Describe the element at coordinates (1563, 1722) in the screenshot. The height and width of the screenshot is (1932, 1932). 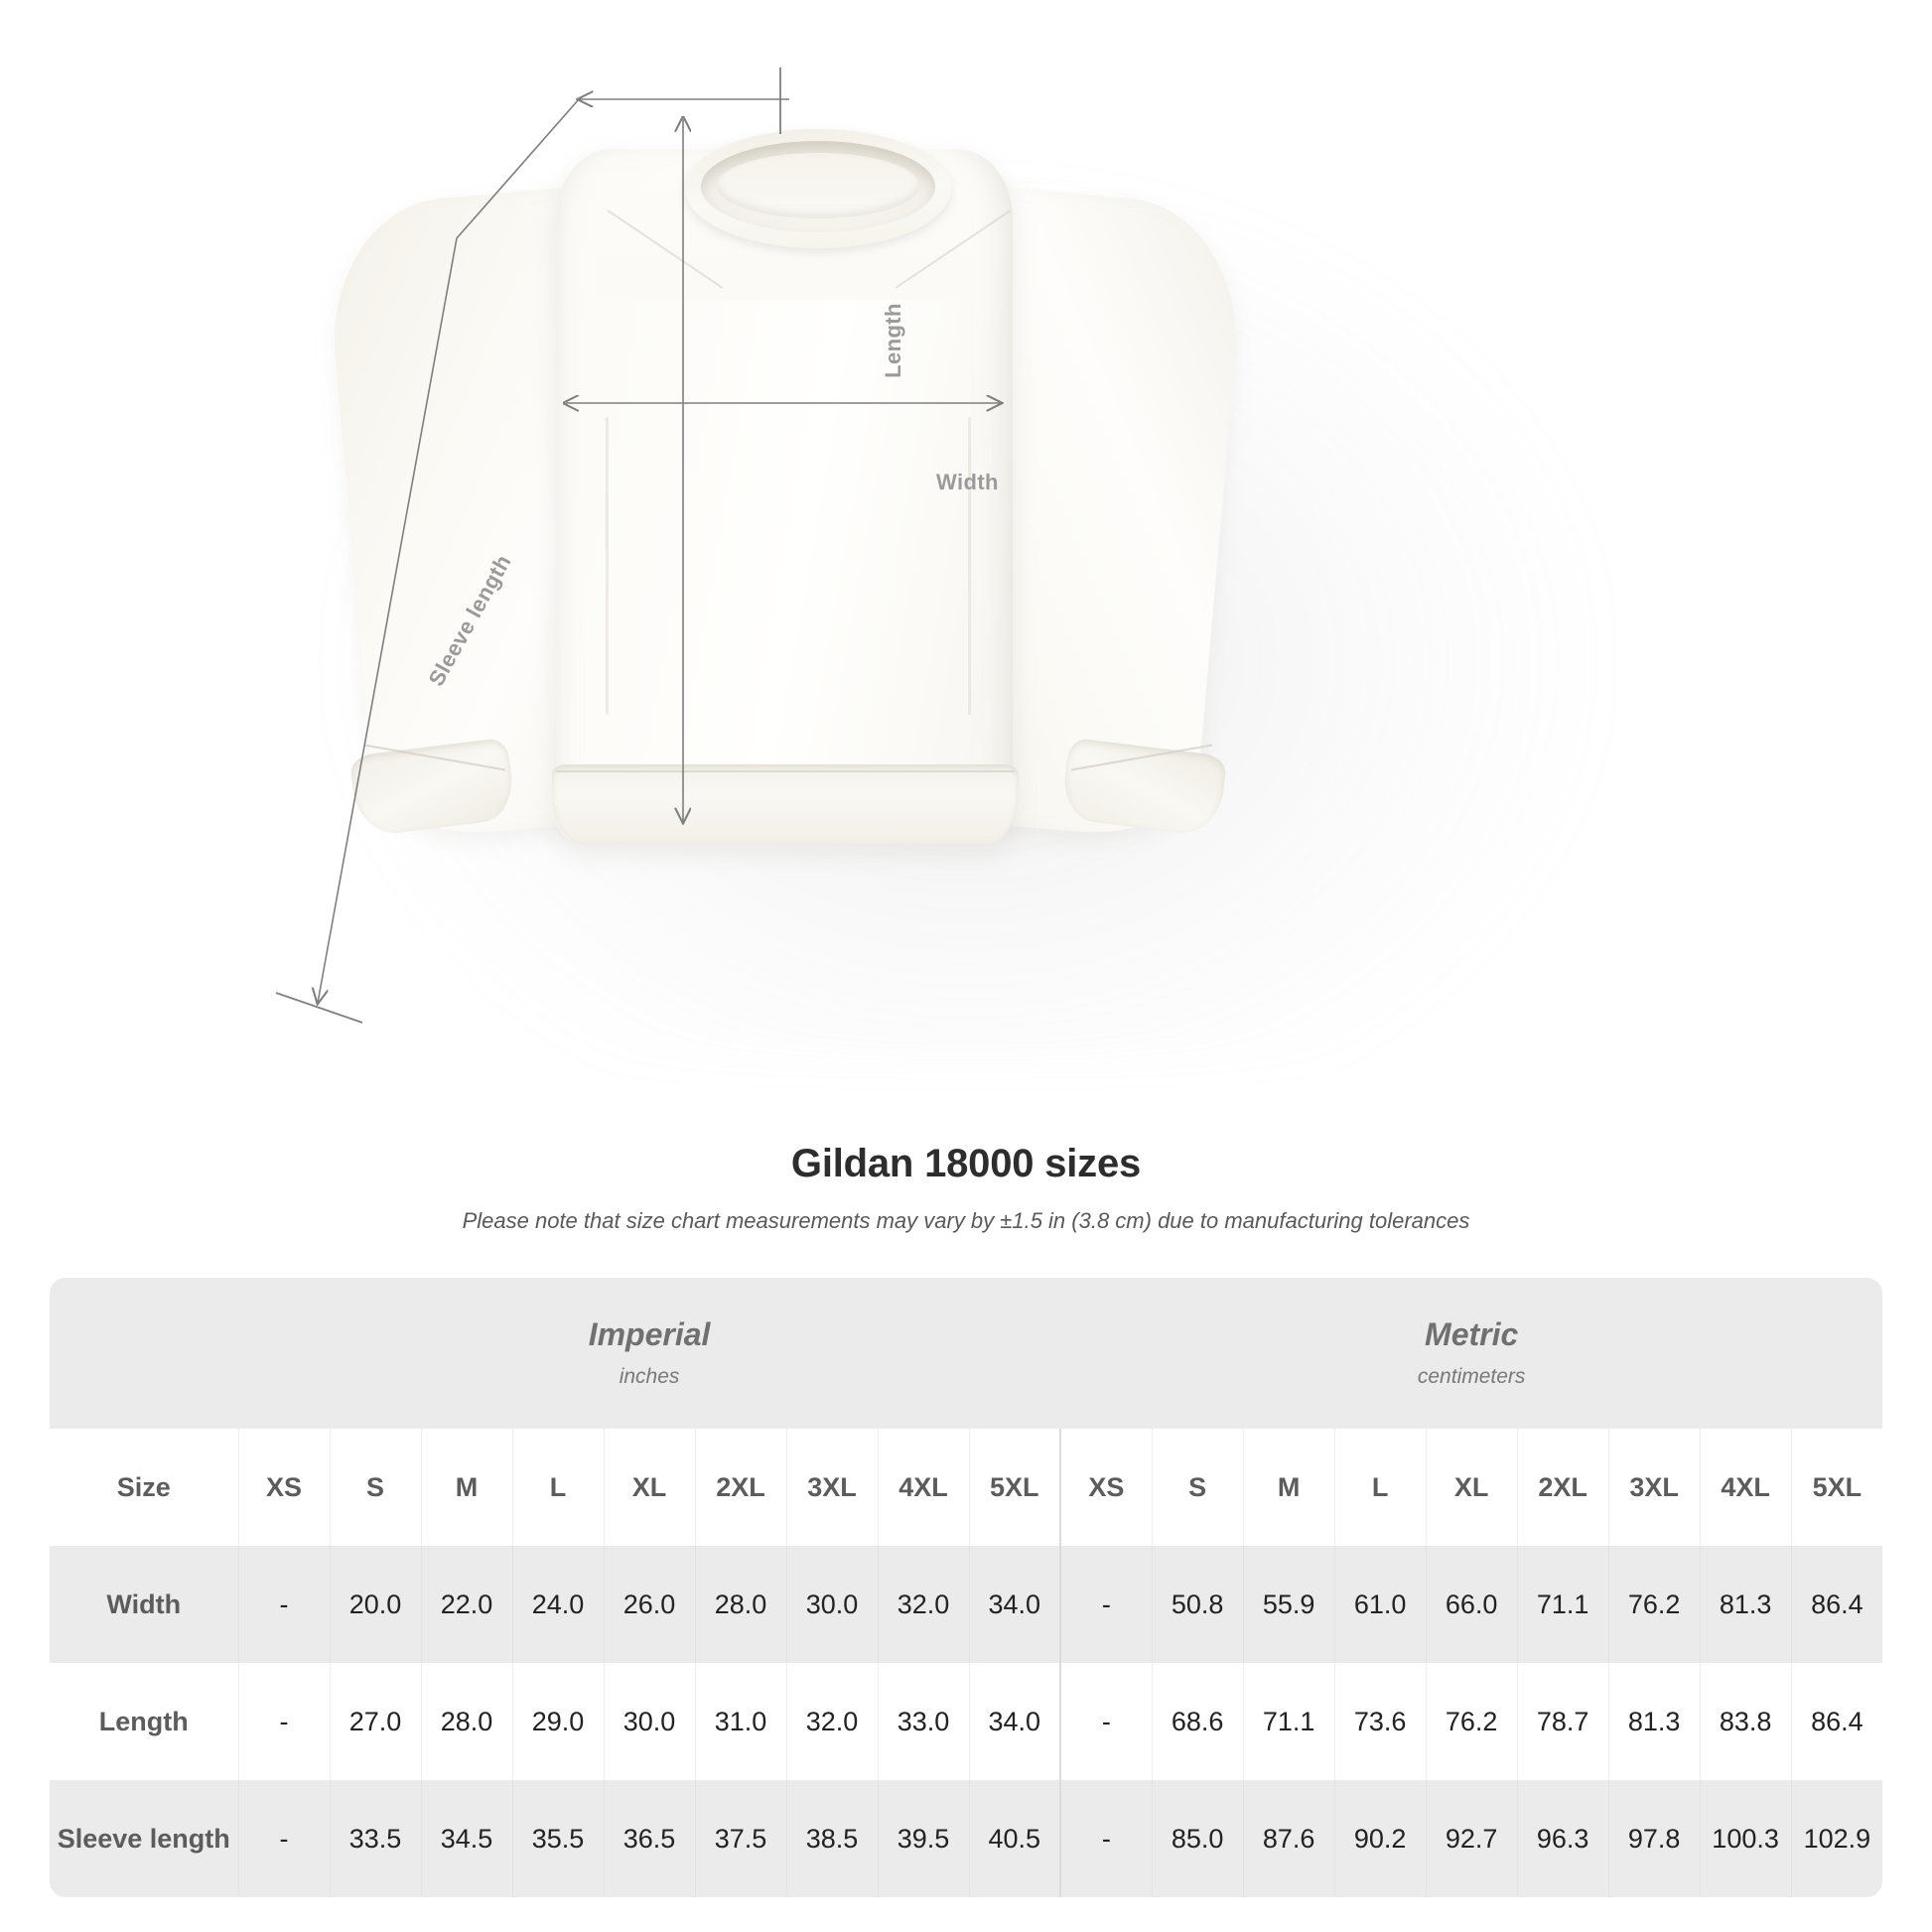
I see `cell-length-metric-2xl: 78.7` at that location.